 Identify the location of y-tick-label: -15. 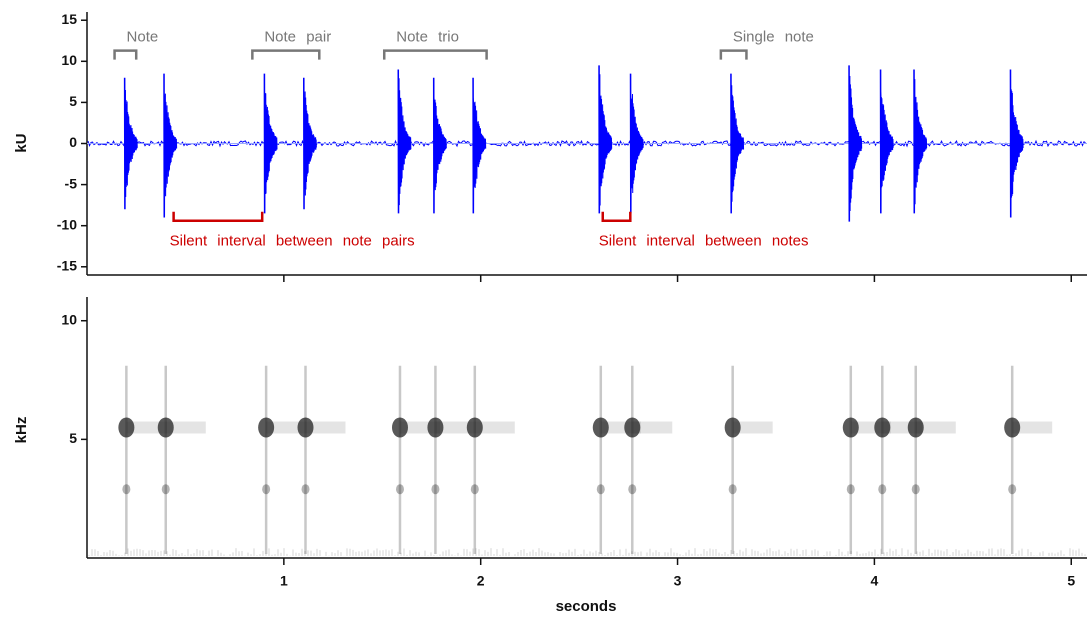
(67, 265).